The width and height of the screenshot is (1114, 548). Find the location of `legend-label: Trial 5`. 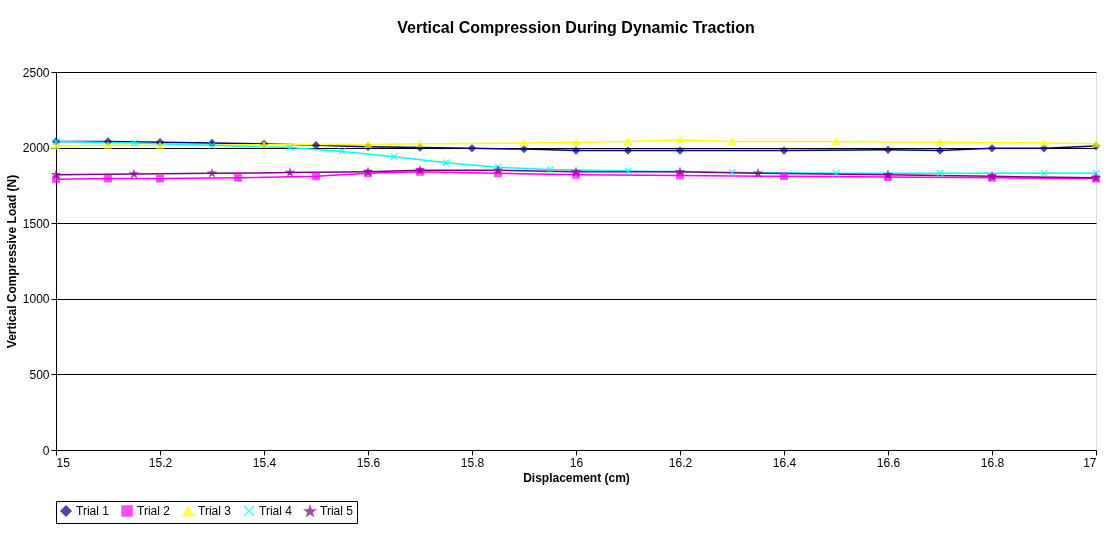

legend-label: Trial 5 is located at coordinates (337, 511).